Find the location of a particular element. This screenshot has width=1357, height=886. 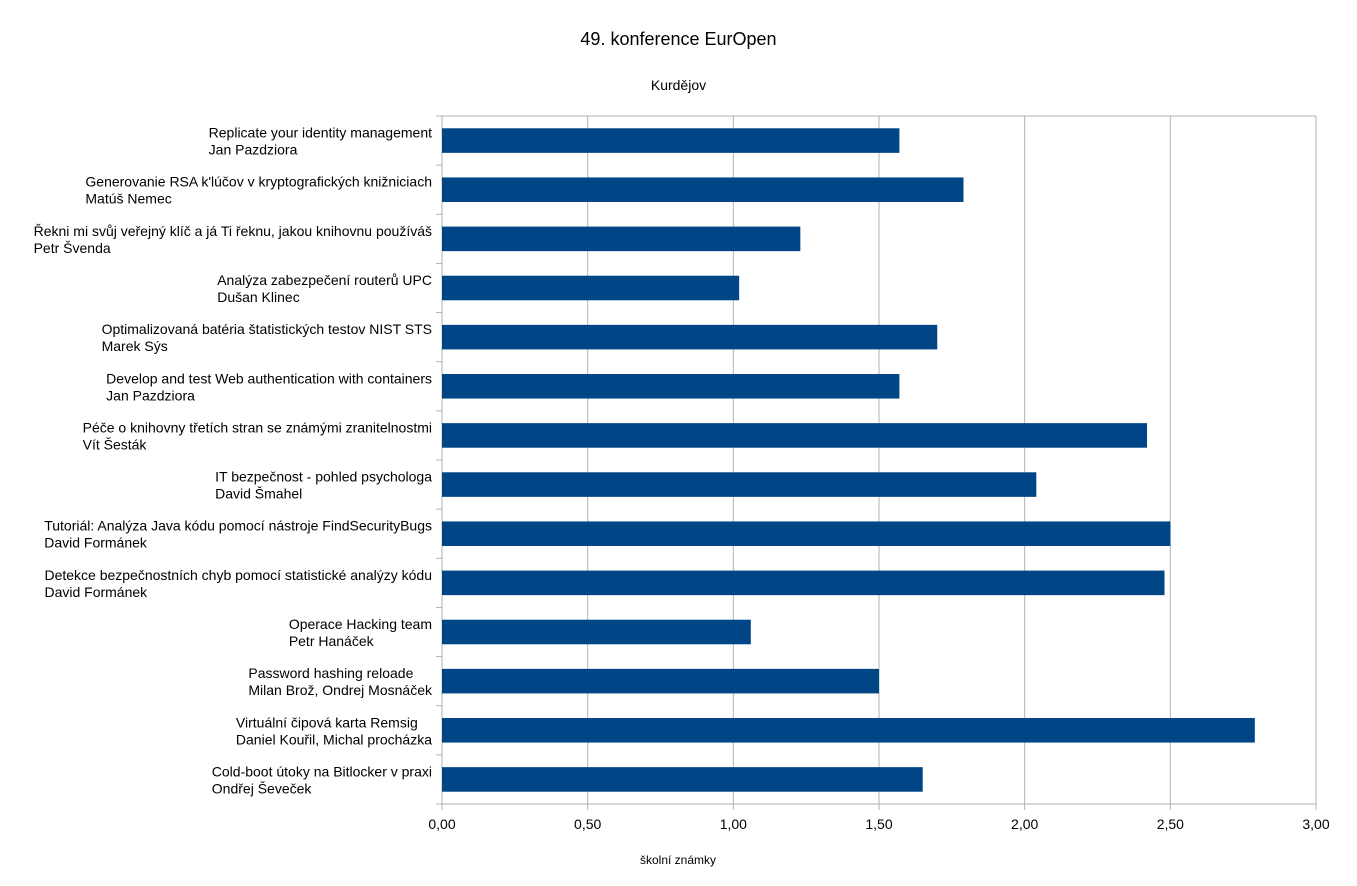

category-author: Milan Brož, Ondrej Mosnáček is located at coordinates (340, 690).